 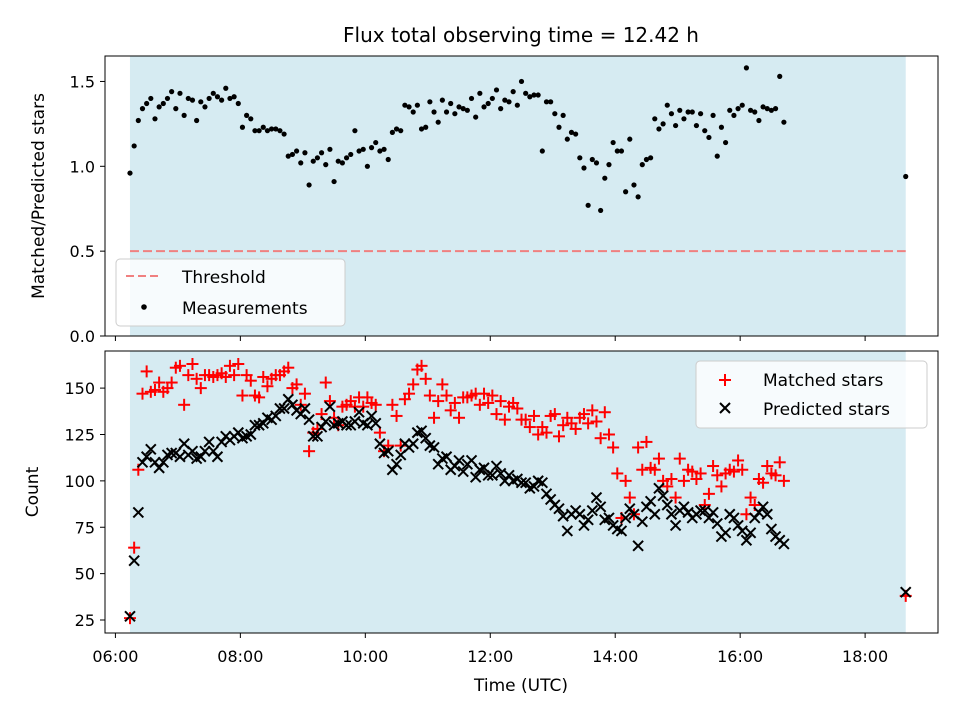 What do you see at coordinates (82, 336) in the screenshot?
I see `y-tick-label: 0.0` at bounding box center [82, 336].